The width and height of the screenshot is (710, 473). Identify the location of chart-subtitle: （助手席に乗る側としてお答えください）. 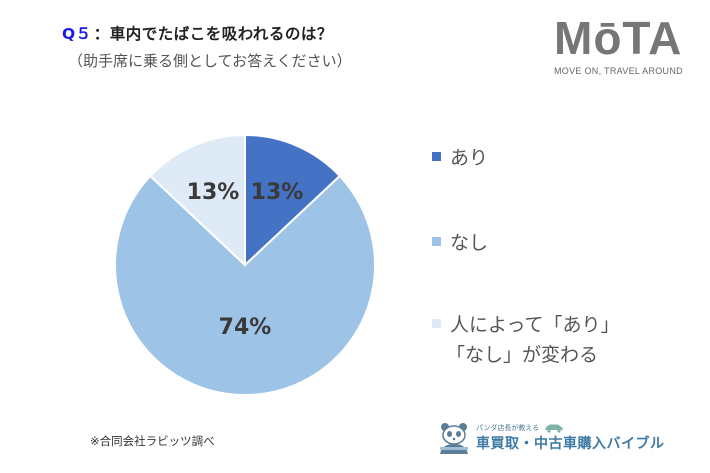
(210, 61).